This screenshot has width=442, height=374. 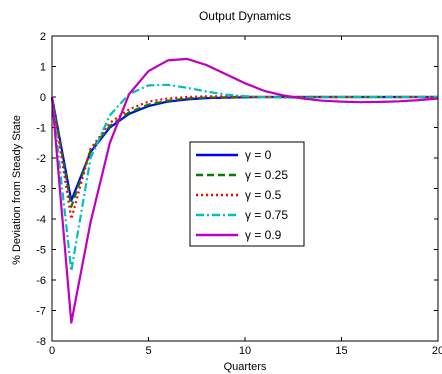 I want to click on y-tick-label: 1, so click(x=43, y=68).